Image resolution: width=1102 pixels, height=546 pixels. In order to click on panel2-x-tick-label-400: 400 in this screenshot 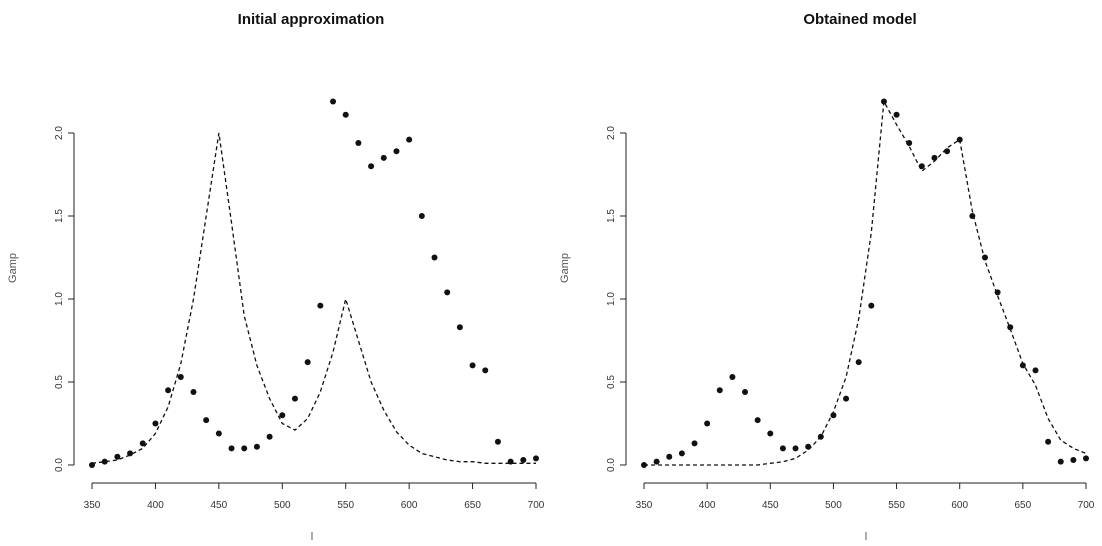, I will do `click(707, 505)`.